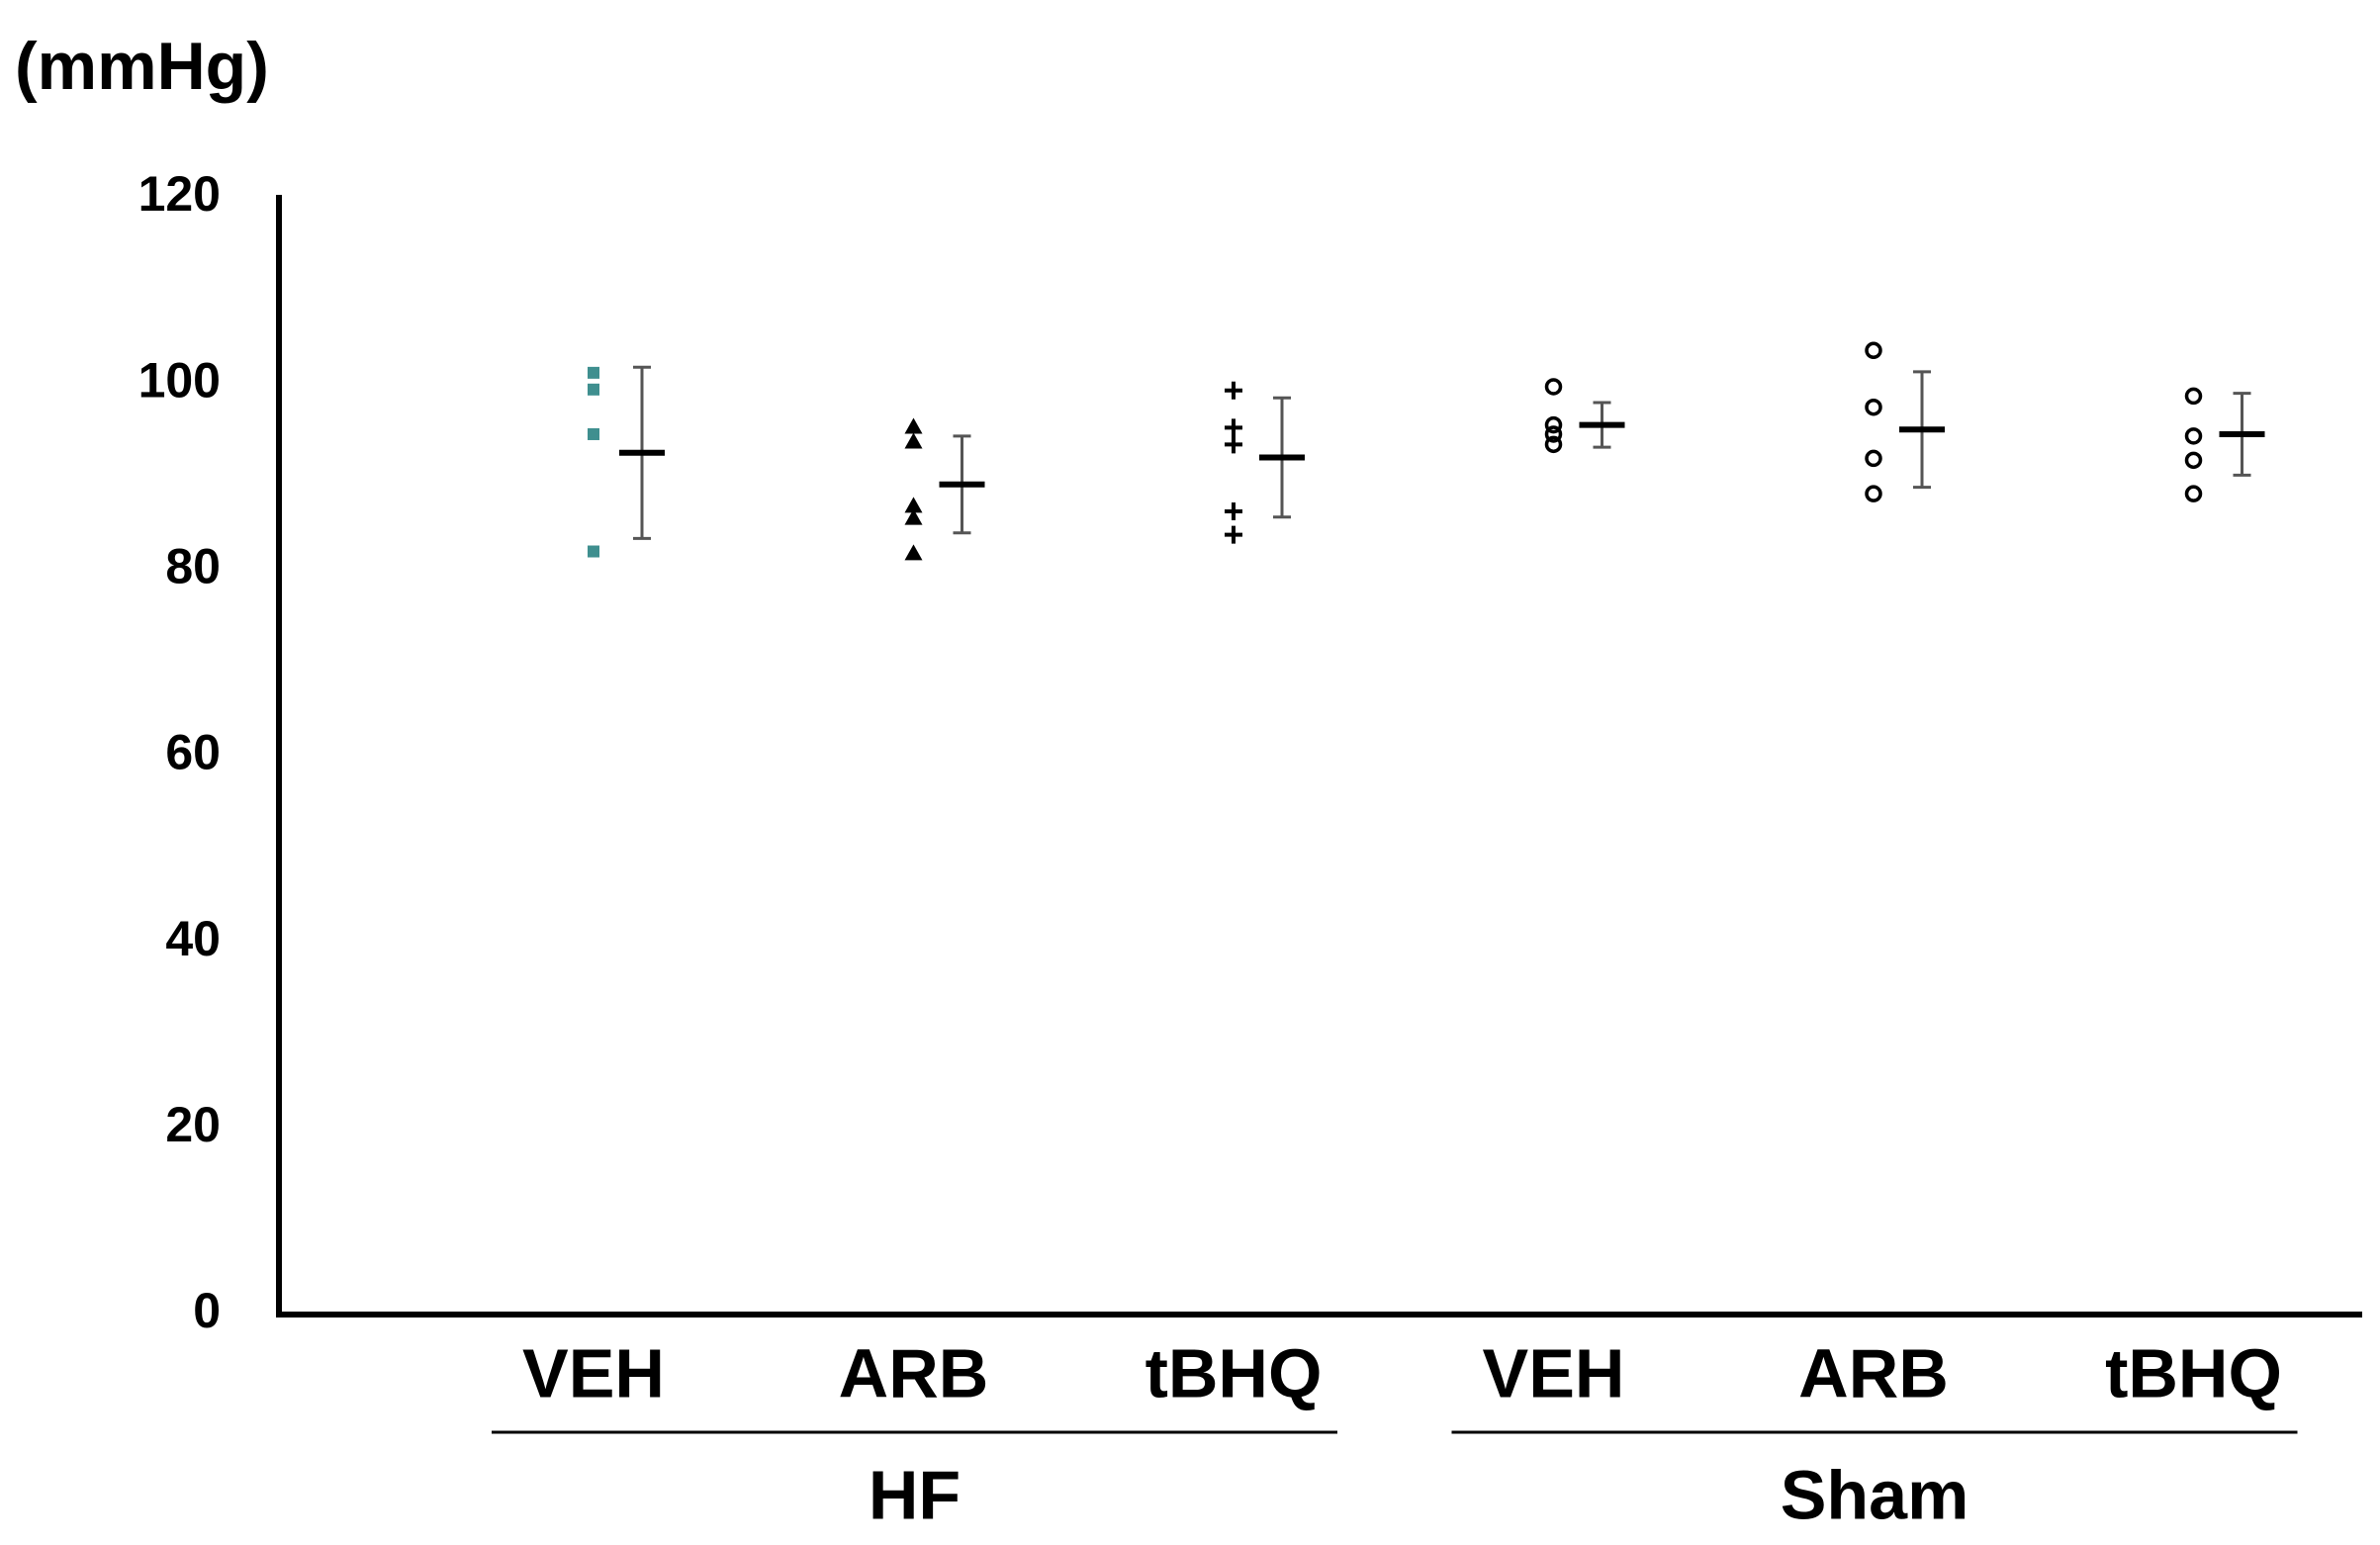  Describe the element at coordinates (179, 194) in the screenshot. I see `y-tick-label: 120` at that location.